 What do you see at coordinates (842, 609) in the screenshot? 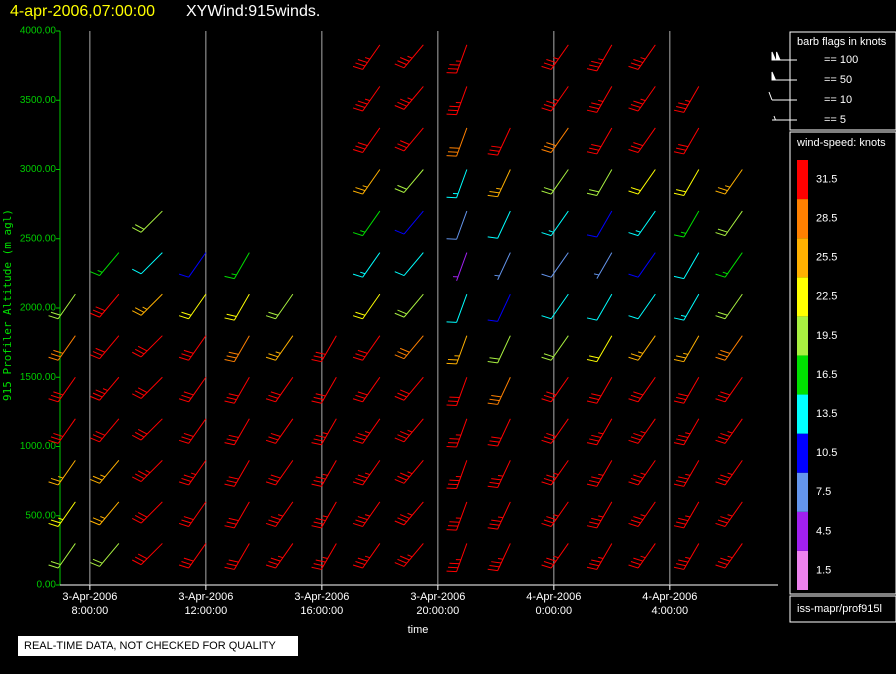
I see `source-box` at bounding box center [842, 609].